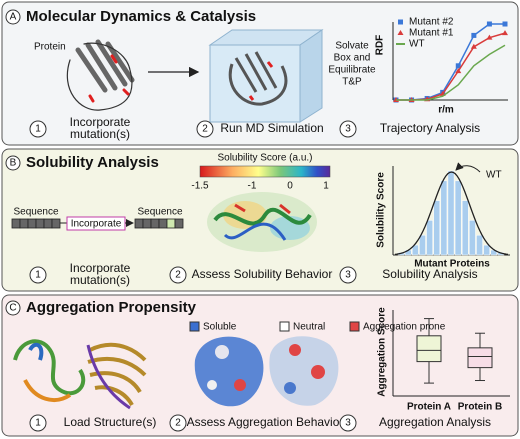  Describe the element at coordinates (380, 45) in the screenshot. I see `y-axis-label: RDF` at that location.